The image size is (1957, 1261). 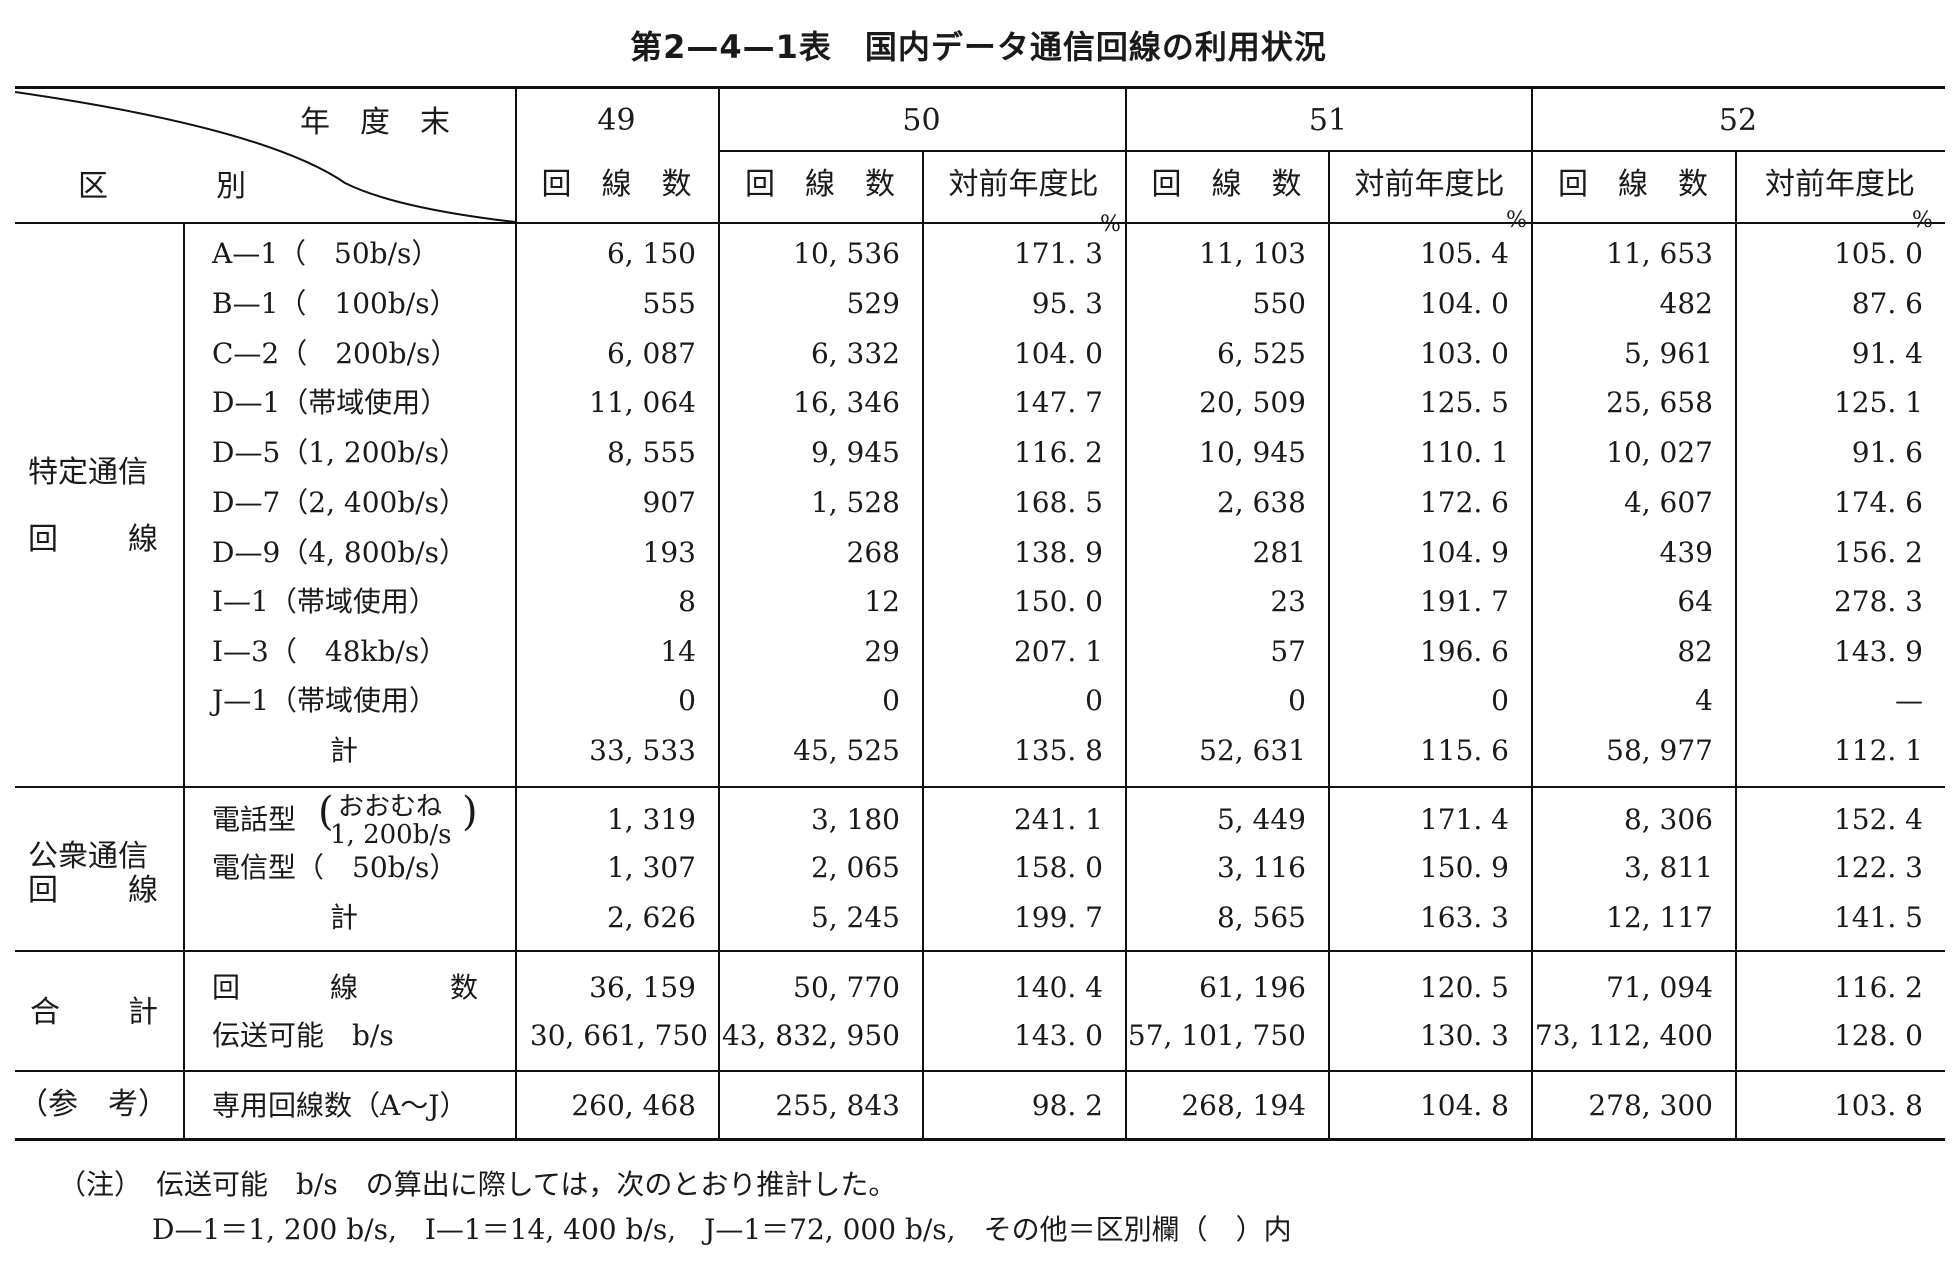 What do you see at coordinates (1623, 1035) in the screenshot?
I see `table-cell: 73, 112, 400` at bounding box center [1623, 1035].